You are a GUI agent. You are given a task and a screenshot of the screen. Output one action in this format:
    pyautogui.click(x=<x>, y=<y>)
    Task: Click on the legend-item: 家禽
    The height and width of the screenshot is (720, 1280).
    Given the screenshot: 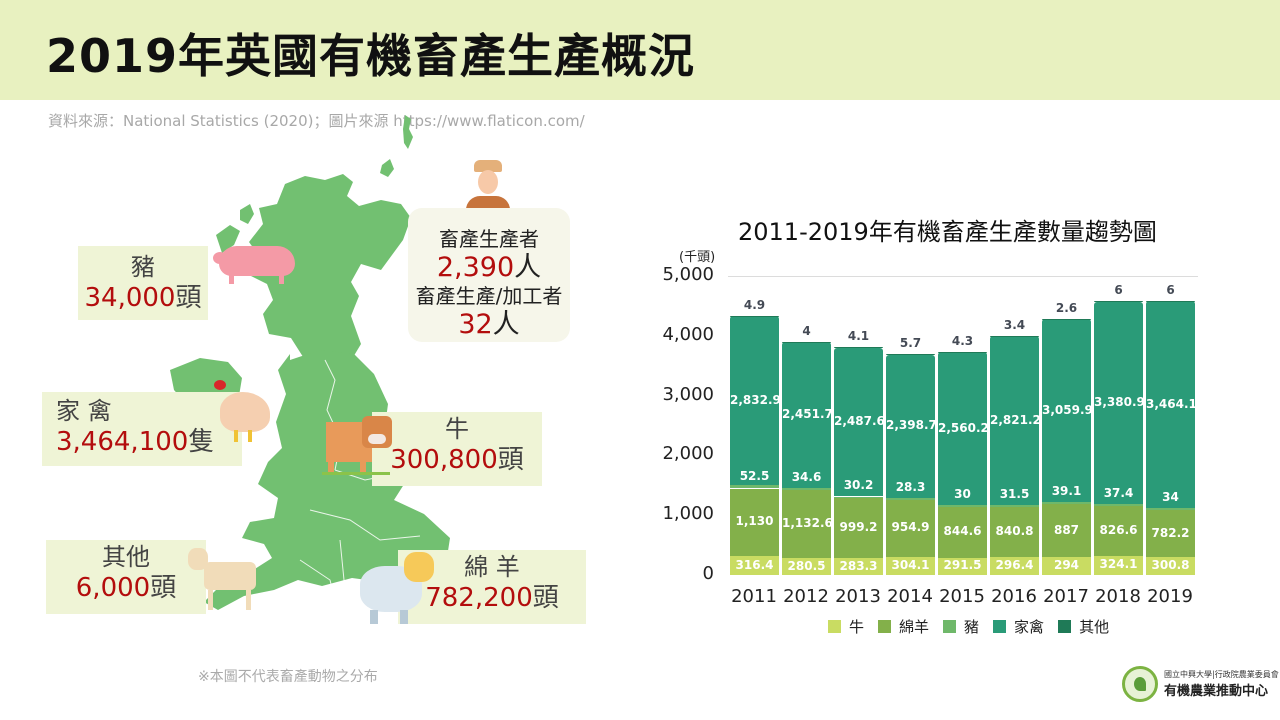 What is the action you would take?
    pyautogui.click(x=1018, y=626)
    